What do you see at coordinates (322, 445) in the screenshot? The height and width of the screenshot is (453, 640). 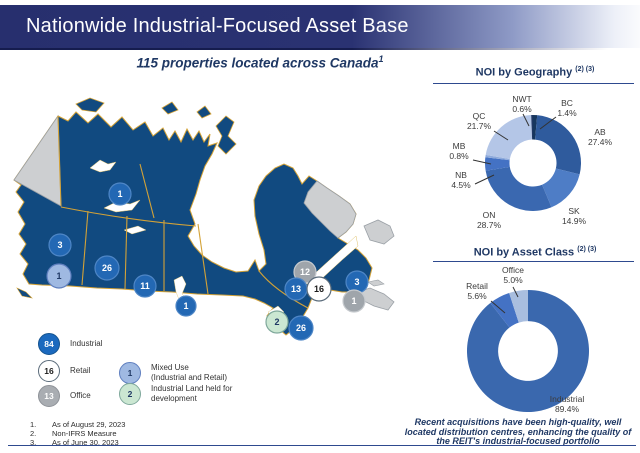 I see `bottom-rule` at bounding box center [322, 445].